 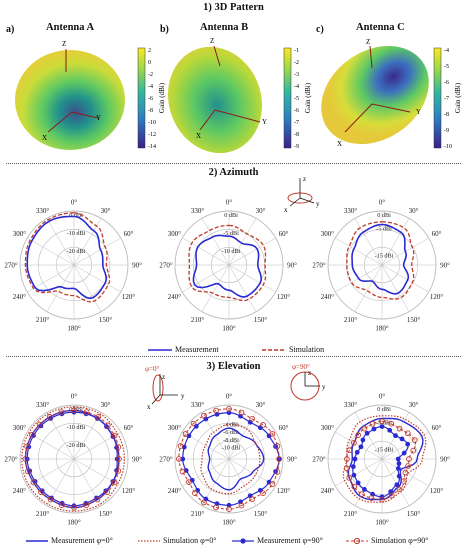 I want to click on elevation-phi90-y: y, so click(x=324, y=387).